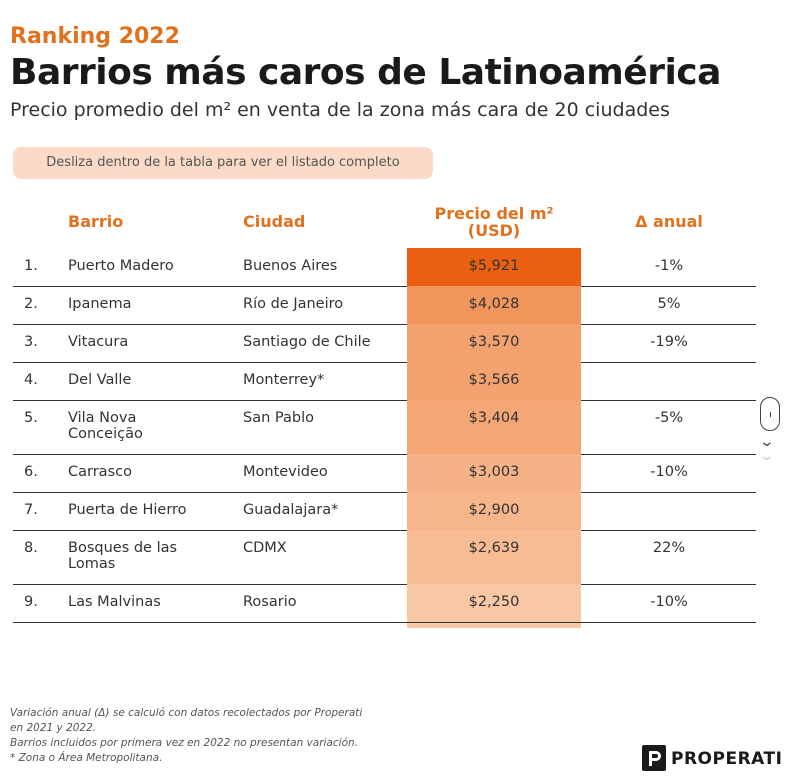  Describe the element at coordinates (494, 230) in the screenshot. I see `column-header-precio-line2: (USD)` at that location.